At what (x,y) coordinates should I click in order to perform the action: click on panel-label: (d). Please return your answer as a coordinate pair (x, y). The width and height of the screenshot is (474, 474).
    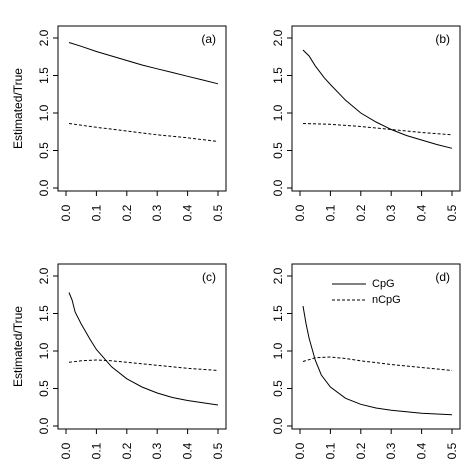
    Looking at the image, I should click on (442, 277).